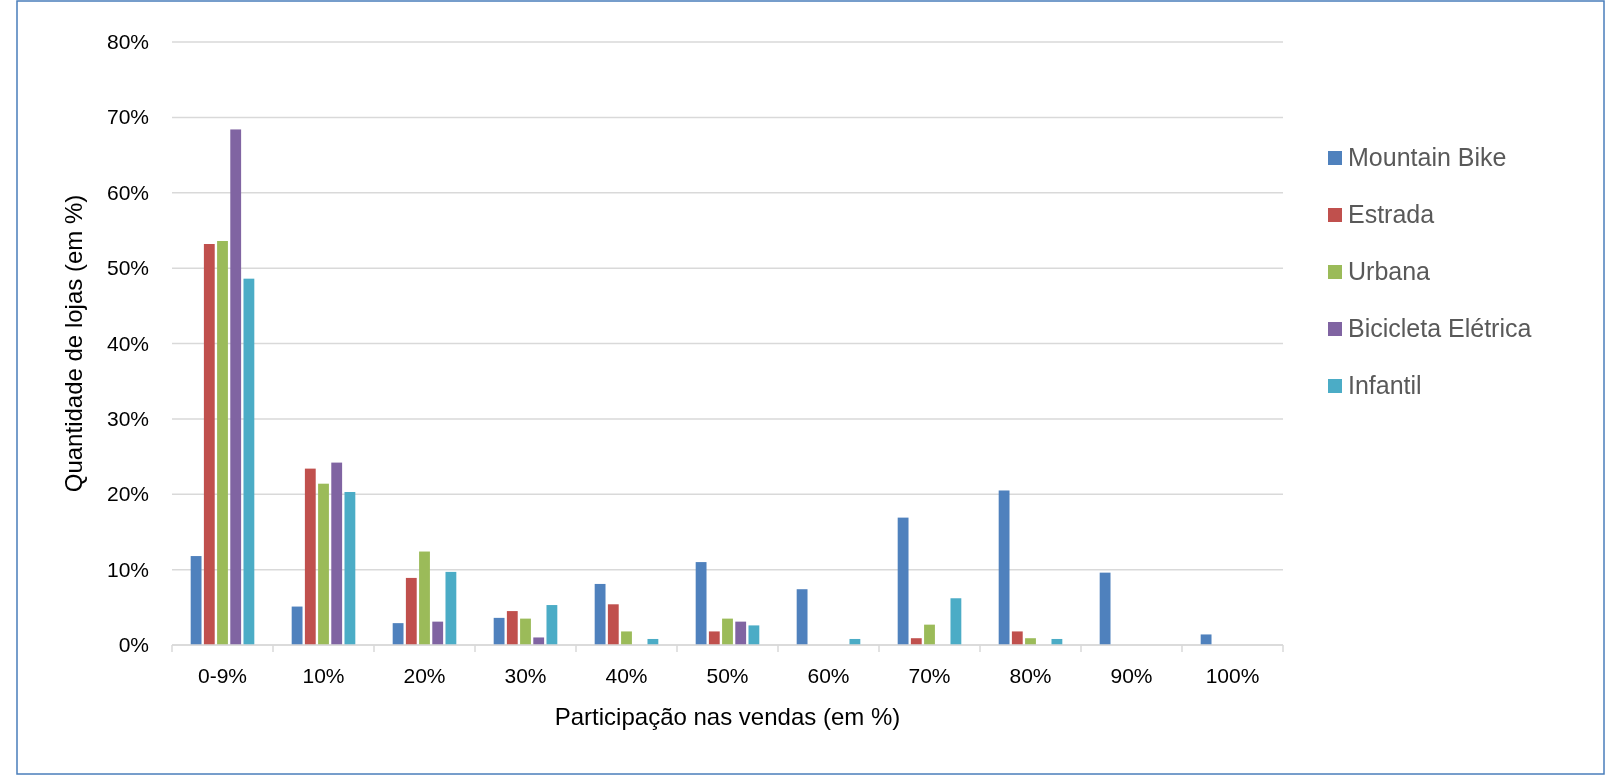 This screenshot has height=775, width=1606. I want to click on y-tick-label: 50%, so click(127, 268).